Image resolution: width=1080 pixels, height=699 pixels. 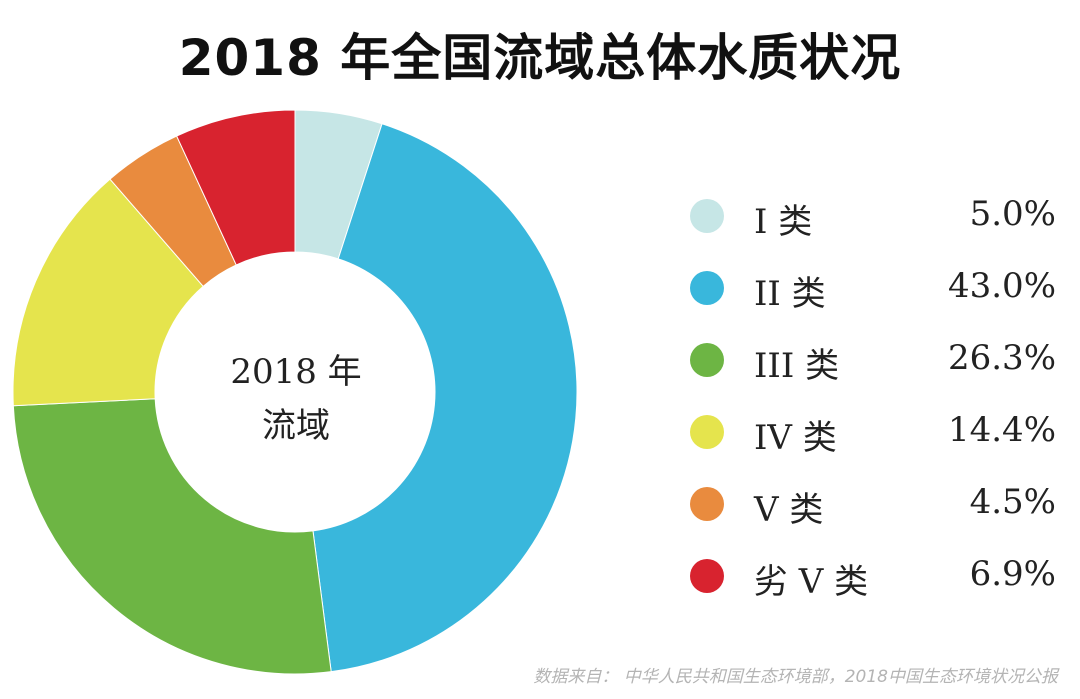 I want to click on legend-label-class-5: V 类, so click(x=789, y=510).